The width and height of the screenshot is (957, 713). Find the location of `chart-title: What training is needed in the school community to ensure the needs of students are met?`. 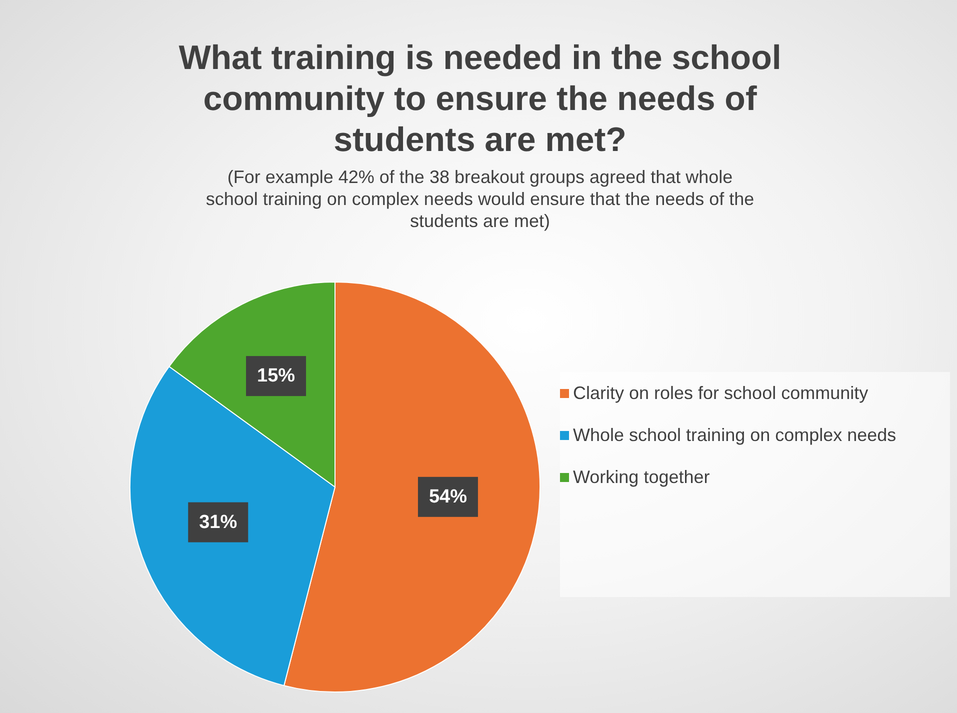

chart-title: What training is needed in the school community to ensure the needs of students are met? is located at coordinates (480, 99).